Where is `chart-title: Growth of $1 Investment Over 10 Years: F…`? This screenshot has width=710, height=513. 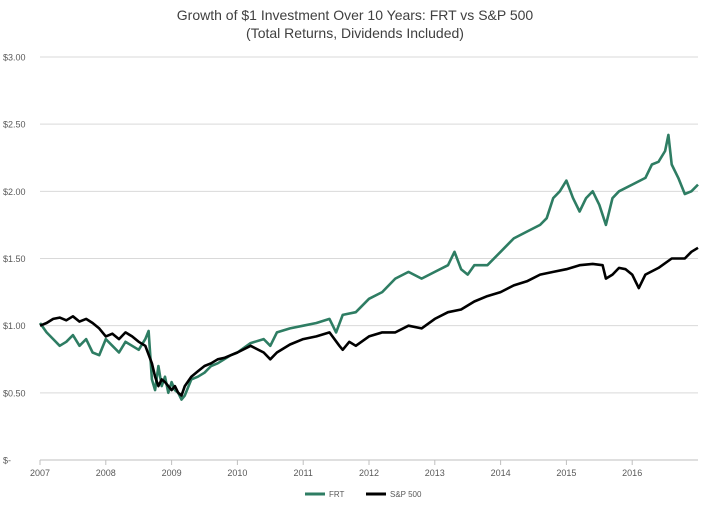
chart-title: Growth of $1 Investment Over 10 Years: F… is located at coordinates (355, 15).